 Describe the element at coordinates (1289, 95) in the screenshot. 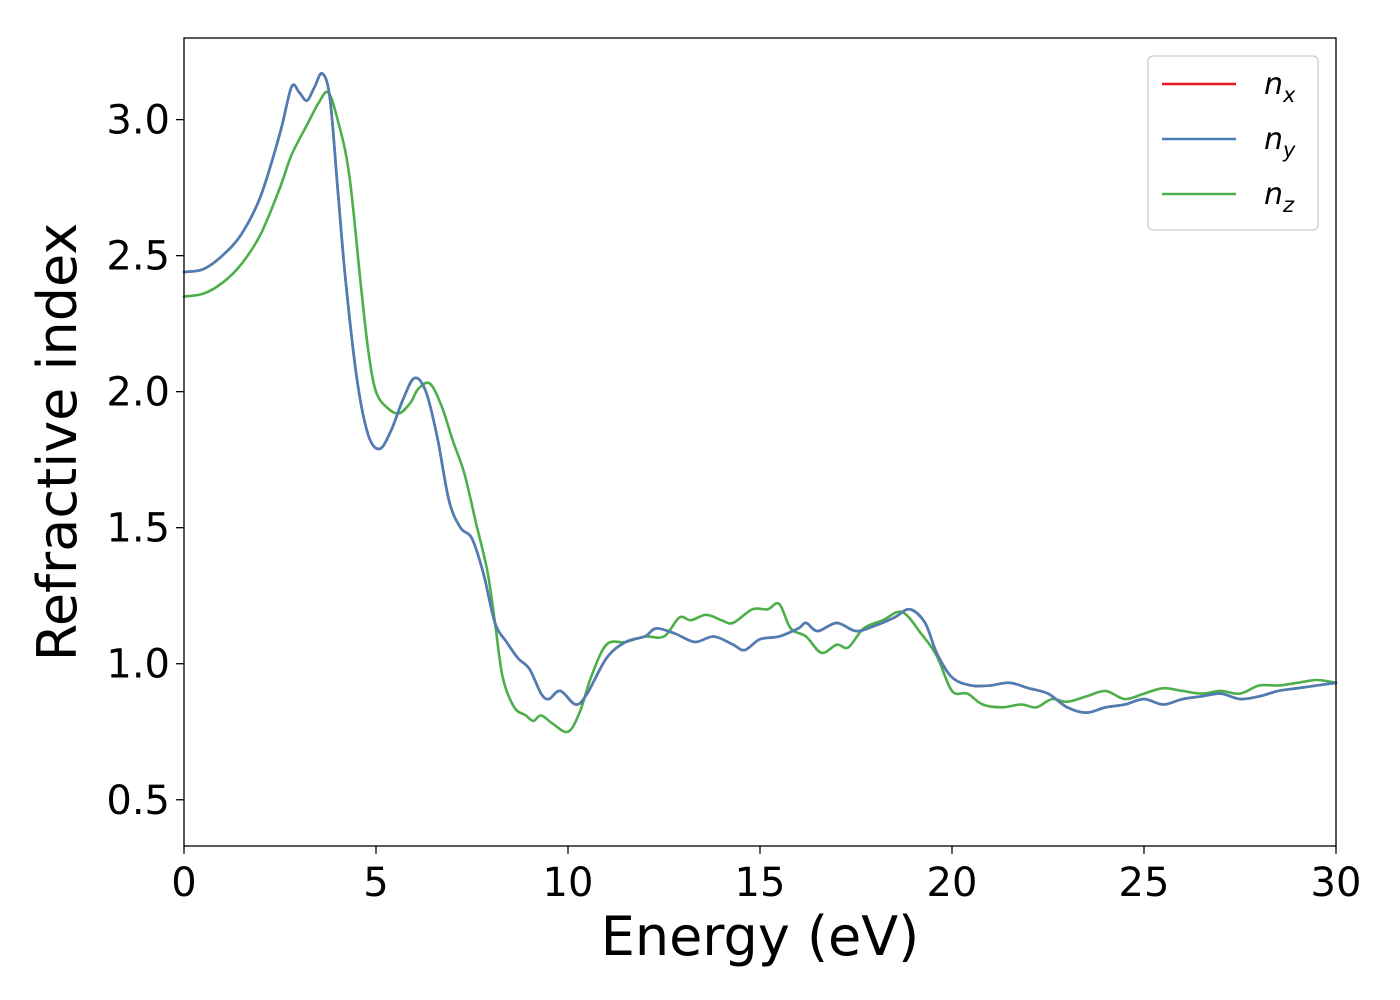

I see `legend-label-subscript: x` at that location.